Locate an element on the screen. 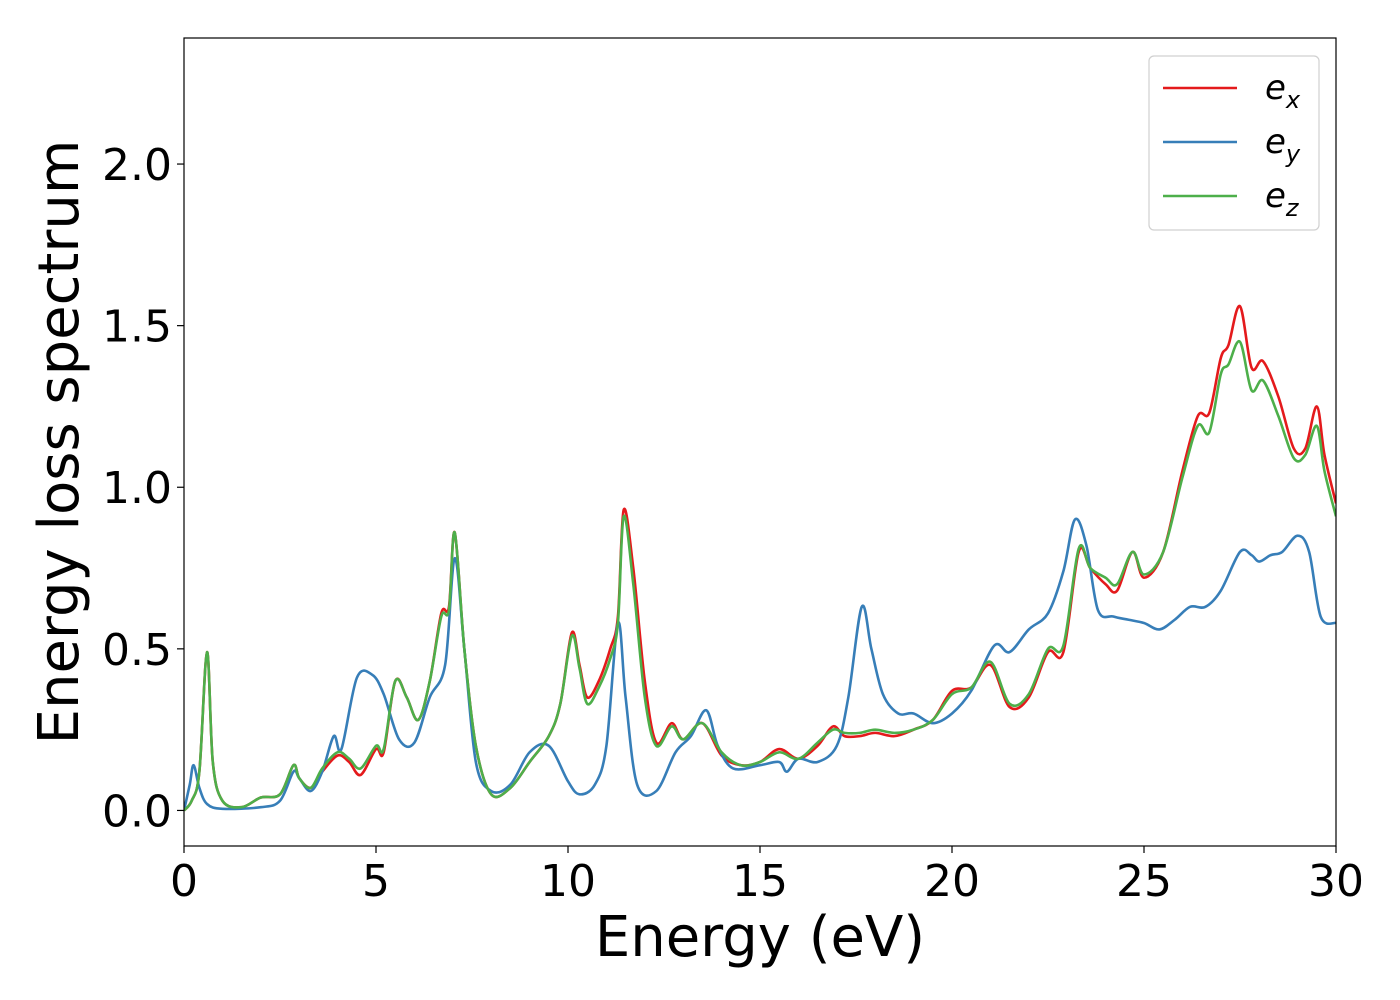  legend: ex ey ez is located at coordinates (1234, 143).